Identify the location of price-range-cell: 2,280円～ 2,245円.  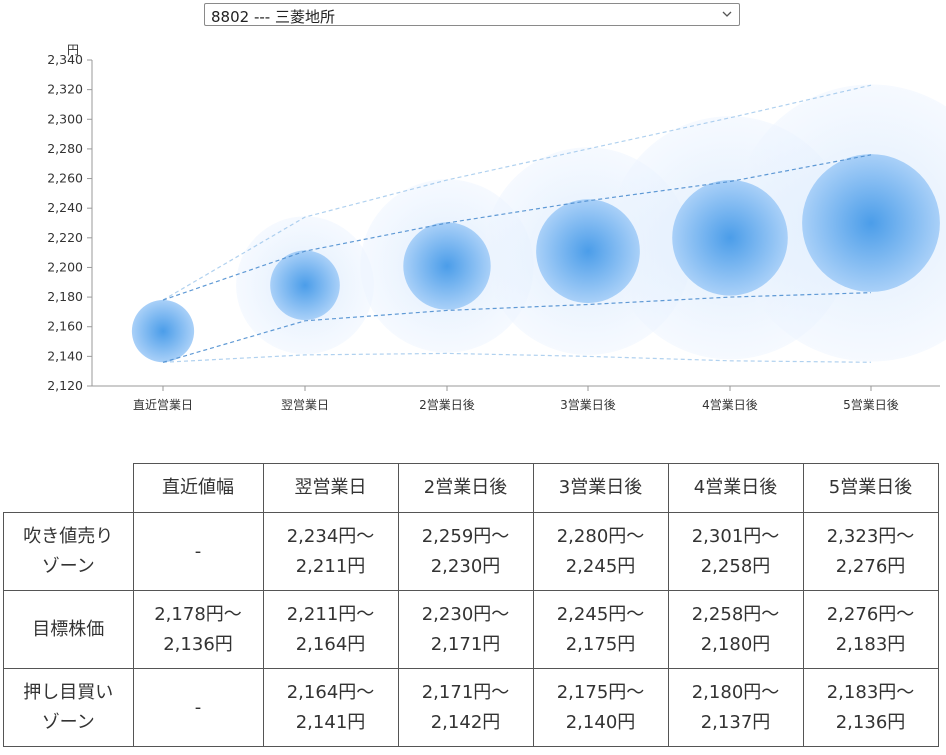
(600, 551).